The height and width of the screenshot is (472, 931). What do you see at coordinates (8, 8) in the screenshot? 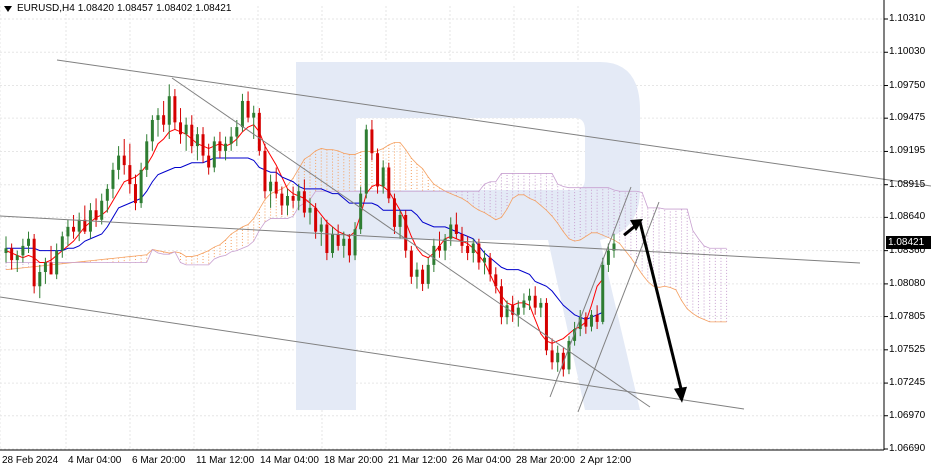
I see `dropdown-triangle-icon` at bounding box center [8, 8].